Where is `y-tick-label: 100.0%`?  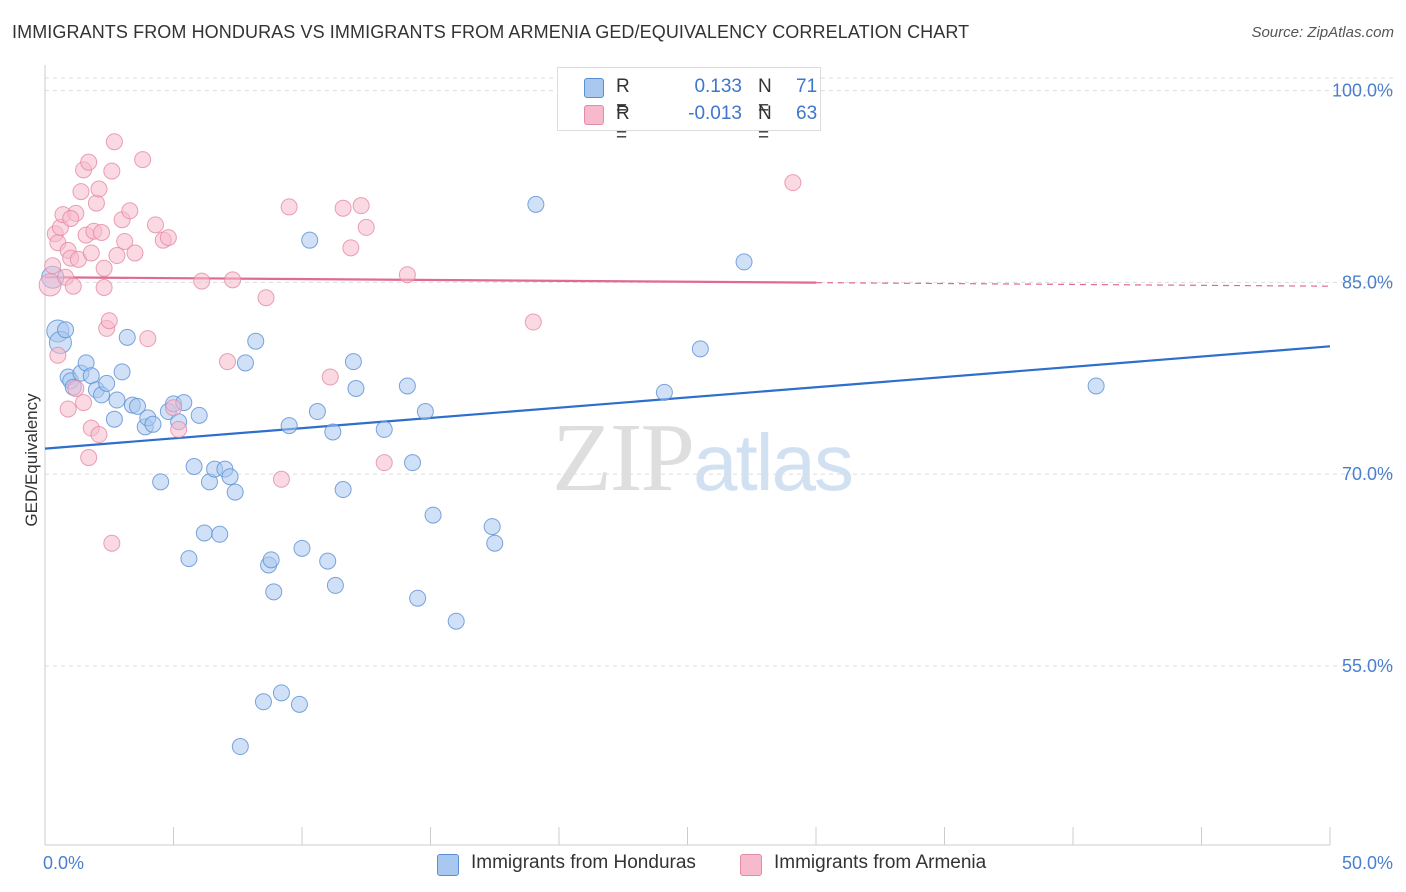
y-tick-label: 100.0% is located at coordinates (1362, 91).